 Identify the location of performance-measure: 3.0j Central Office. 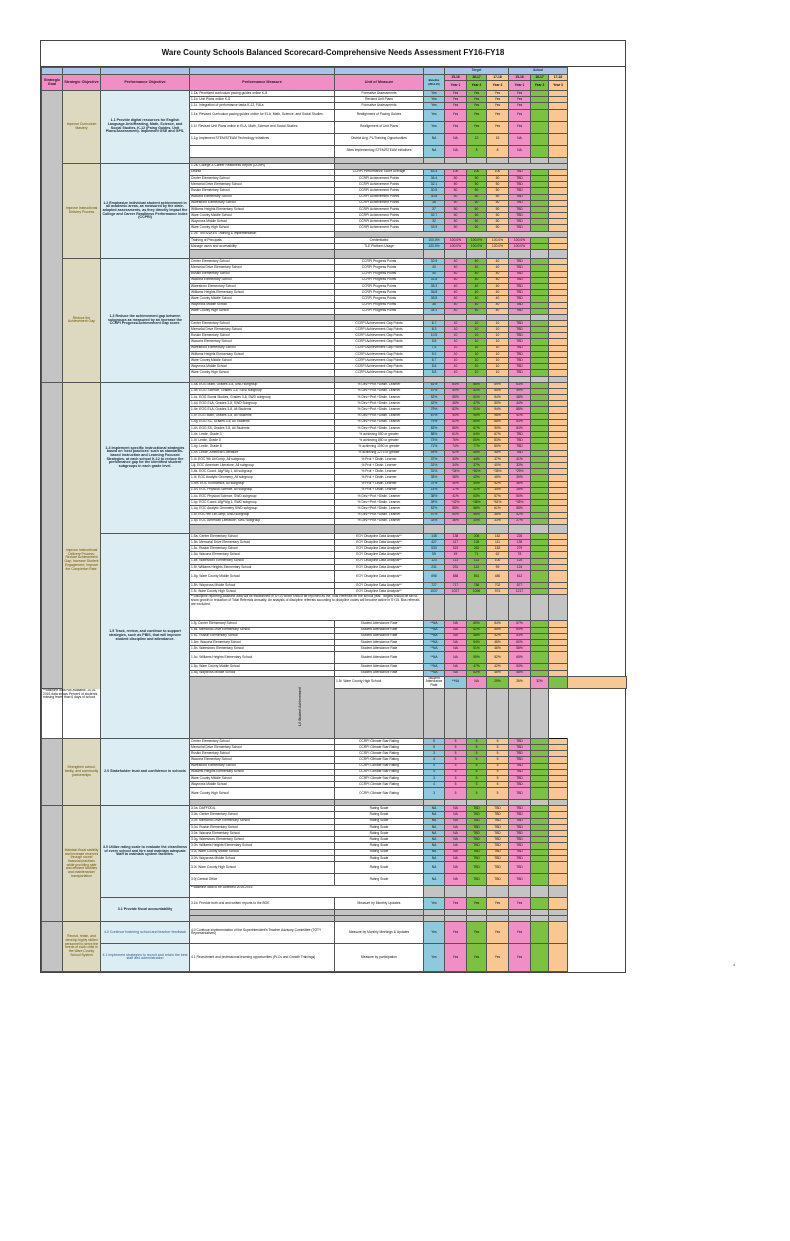
(262, 879).